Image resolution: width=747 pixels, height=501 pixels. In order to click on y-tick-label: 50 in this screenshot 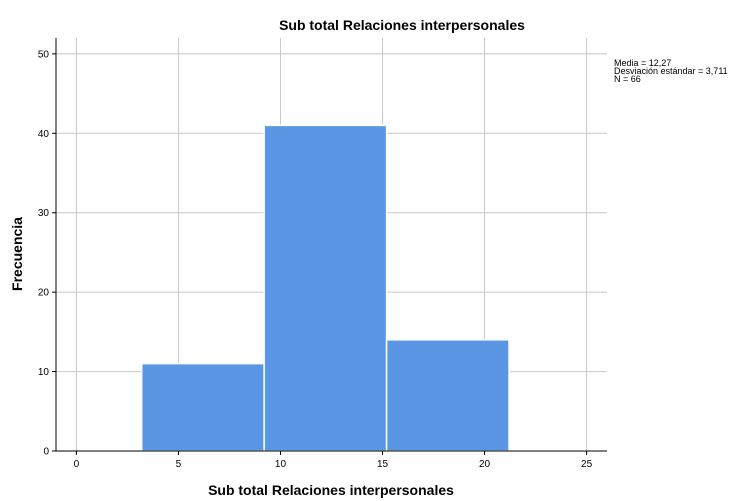, I will do `click(44, 54)`.